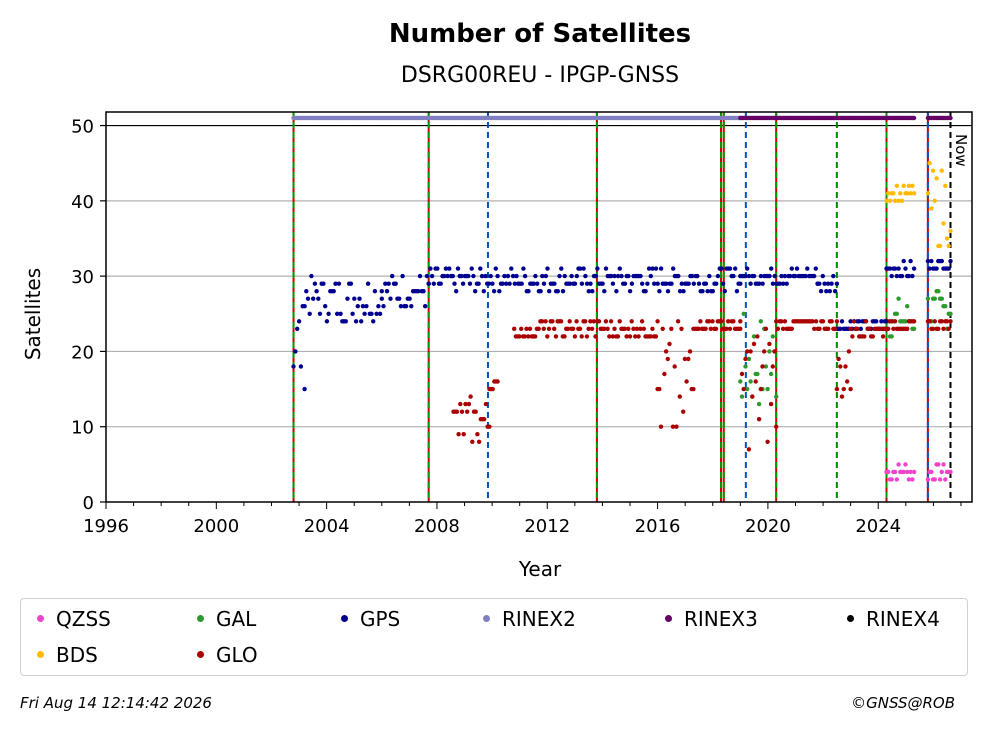 The height and width of the screenshot is (734, 993). I want to click on qzss-marker-icon, so click(40, 618).